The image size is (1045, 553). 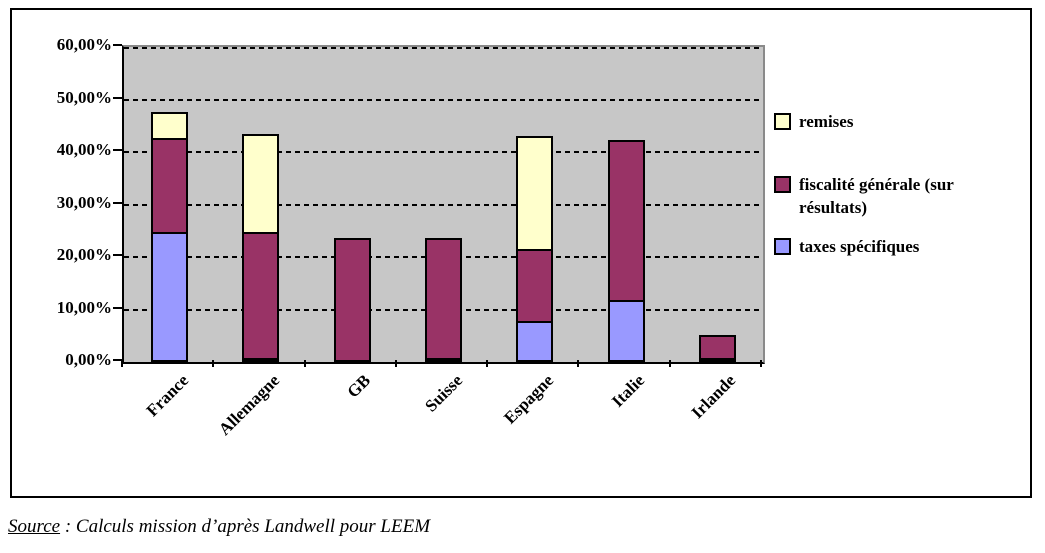 I want to click on legend-label: fiscalité générale (sur résultats), so click(x=876, y=196).